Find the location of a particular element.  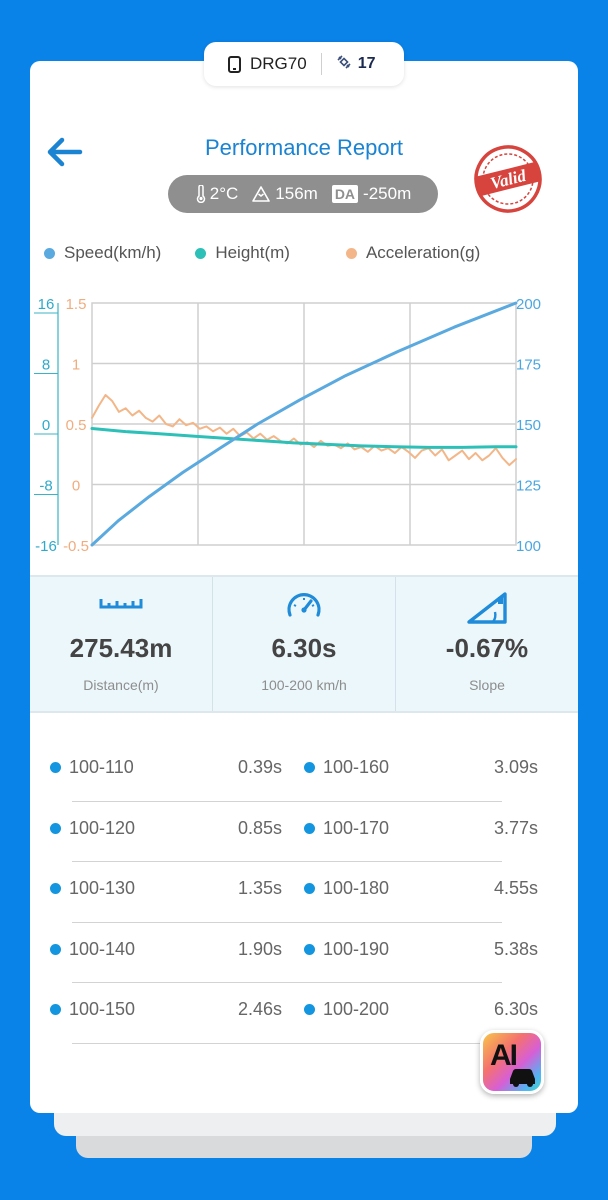

temperature-item: 2°C is located at coordinates (217, 194).